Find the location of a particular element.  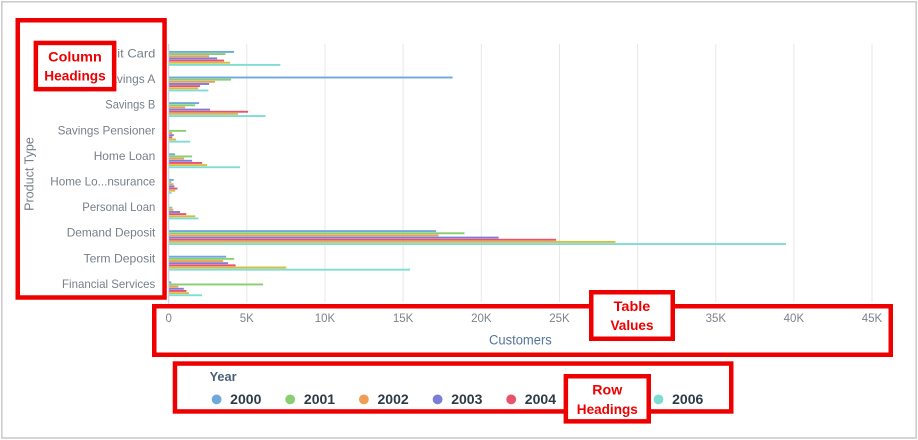

svg-text: Values is located at coordinates (632, 325).